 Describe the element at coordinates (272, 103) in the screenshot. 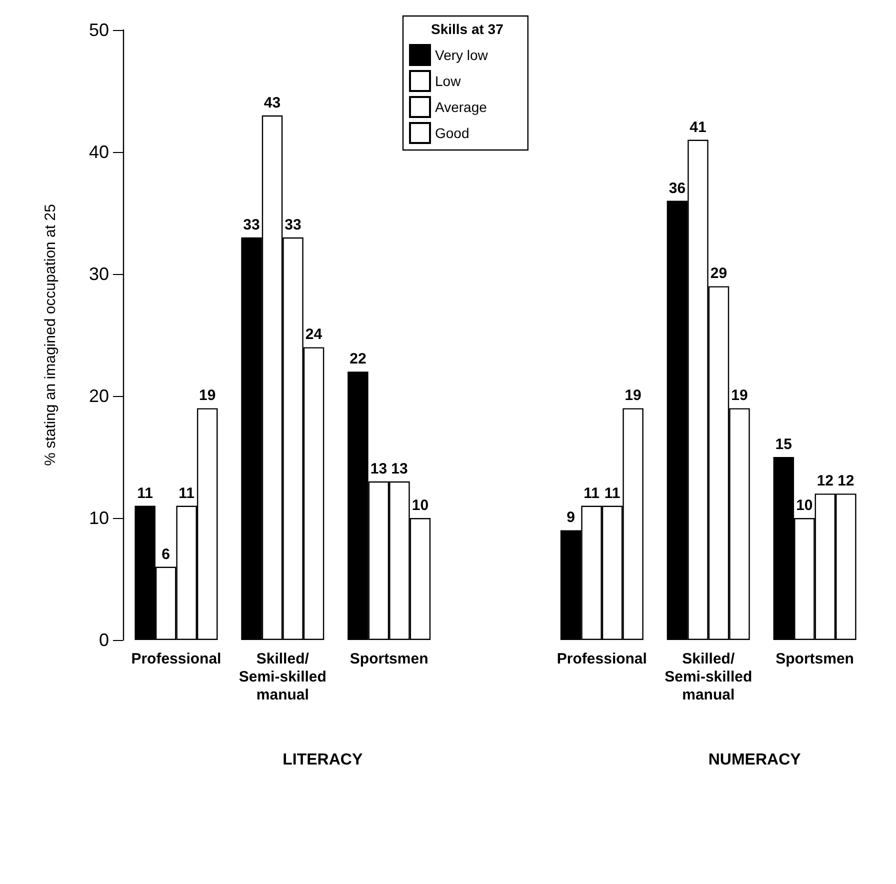

I see `data-label: 43` at that location.